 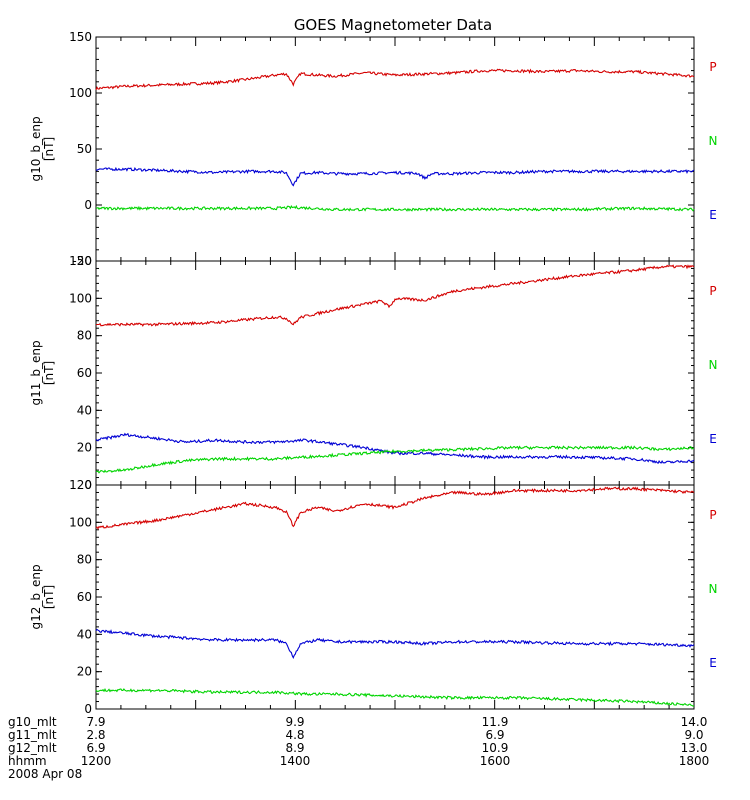 I want to click on row-value: 11.9, so click(x=495, y=722).